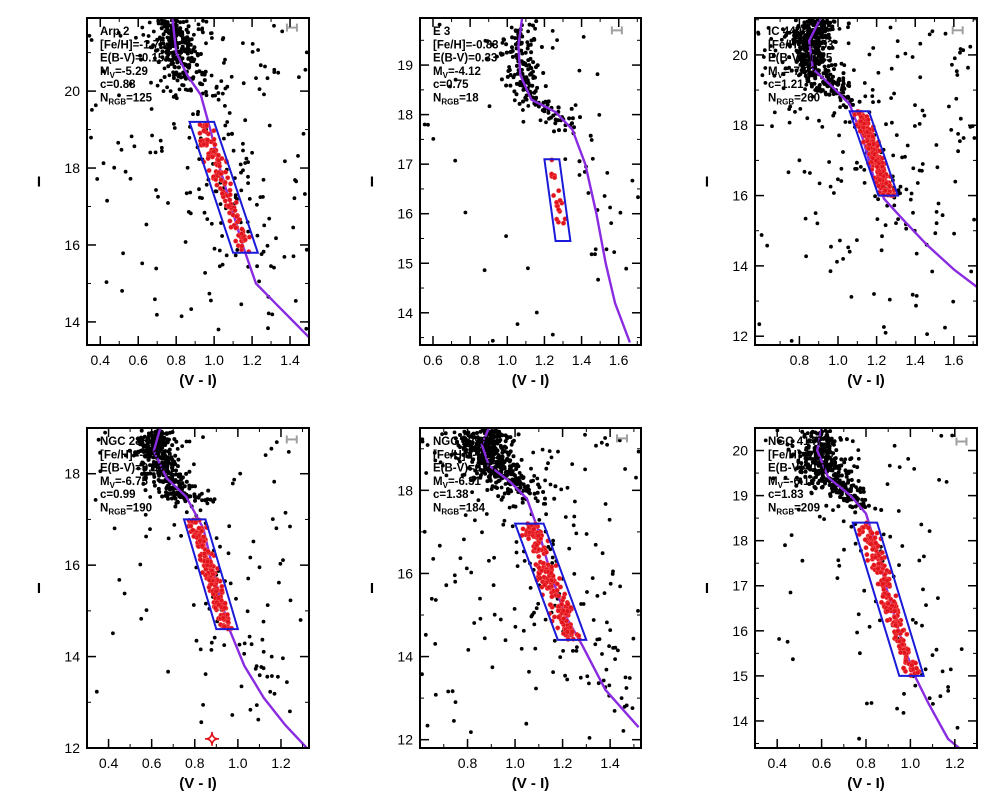 The width and height of the screenshot is (1002, 802). I want to click on y-tick-label: 15, so click(405, 263).